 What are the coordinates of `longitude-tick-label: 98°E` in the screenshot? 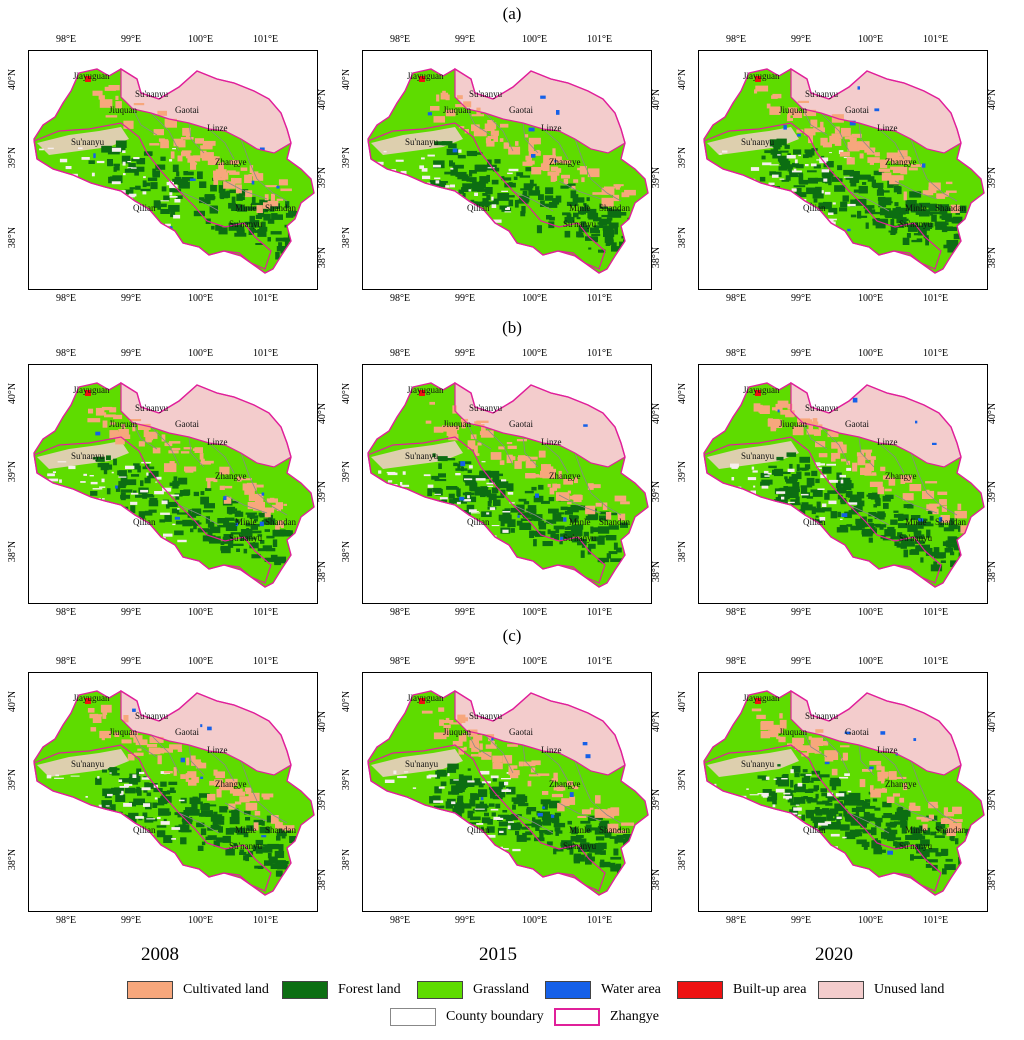 It's located at (400, 661).